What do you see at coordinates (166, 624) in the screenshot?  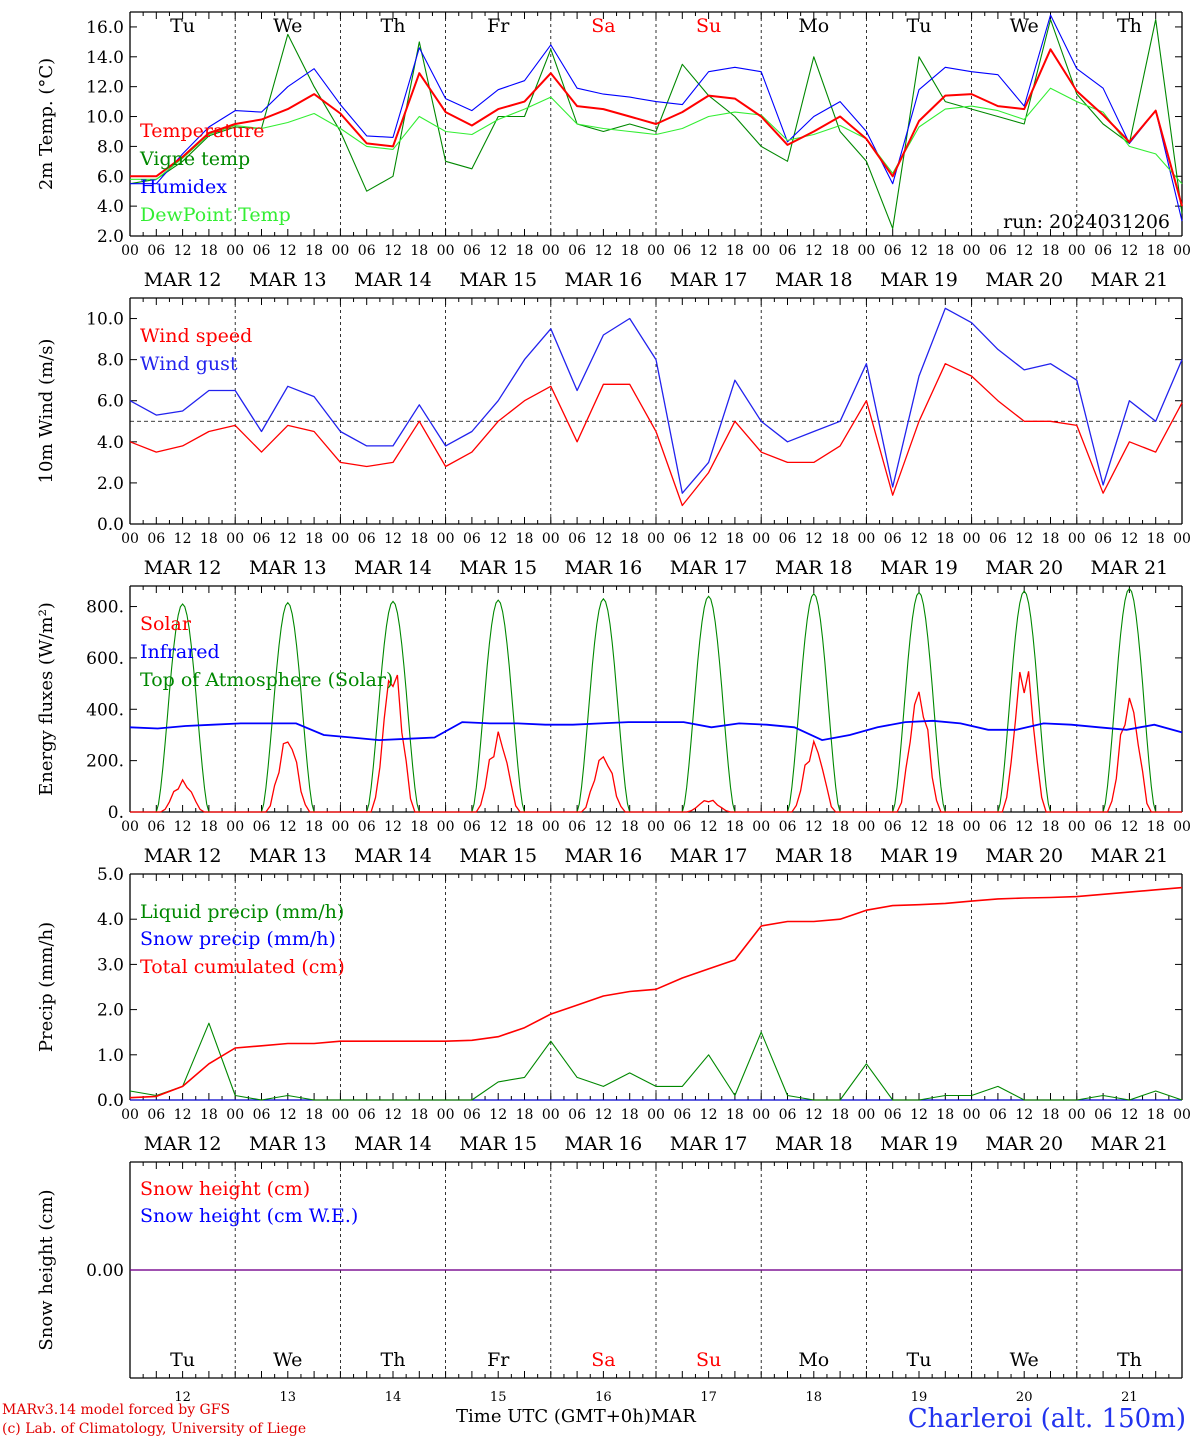 I see `legend-entry: Solar` at bounding box center [166, 624].